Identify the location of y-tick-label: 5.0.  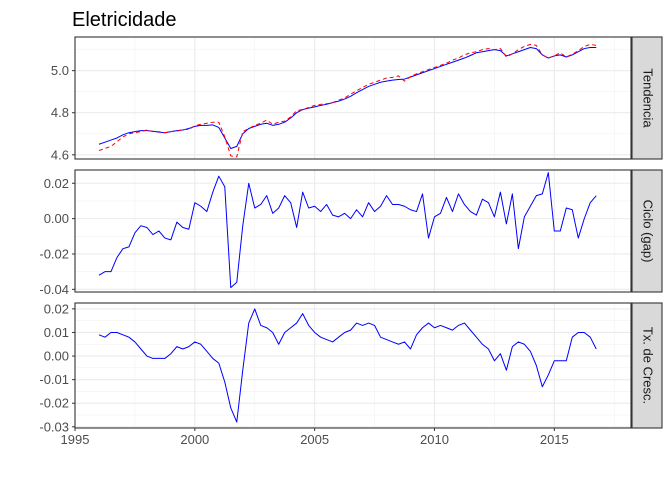
(60, 70).